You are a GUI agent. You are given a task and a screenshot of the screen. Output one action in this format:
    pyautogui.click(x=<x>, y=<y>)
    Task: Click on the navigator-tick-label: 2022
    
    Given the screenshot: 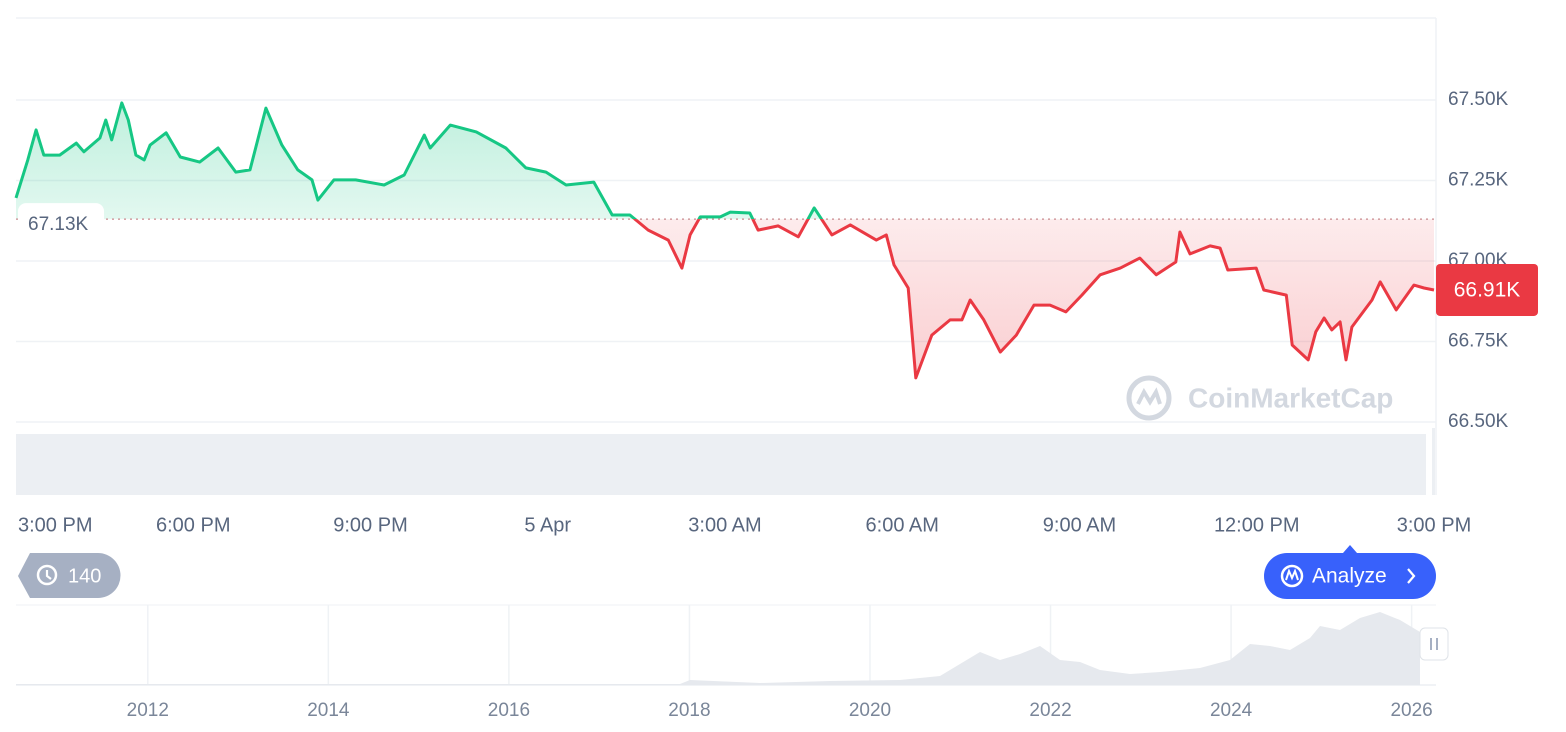 What is the action you would take?
    pyautogui.click(x=1050, y=710)
    